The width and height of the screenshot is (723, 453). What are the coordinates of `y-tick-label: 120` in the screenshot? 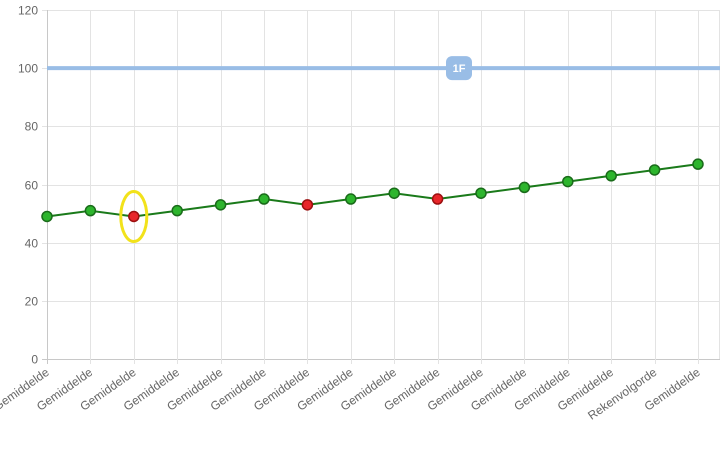 It's located at (28, 11).